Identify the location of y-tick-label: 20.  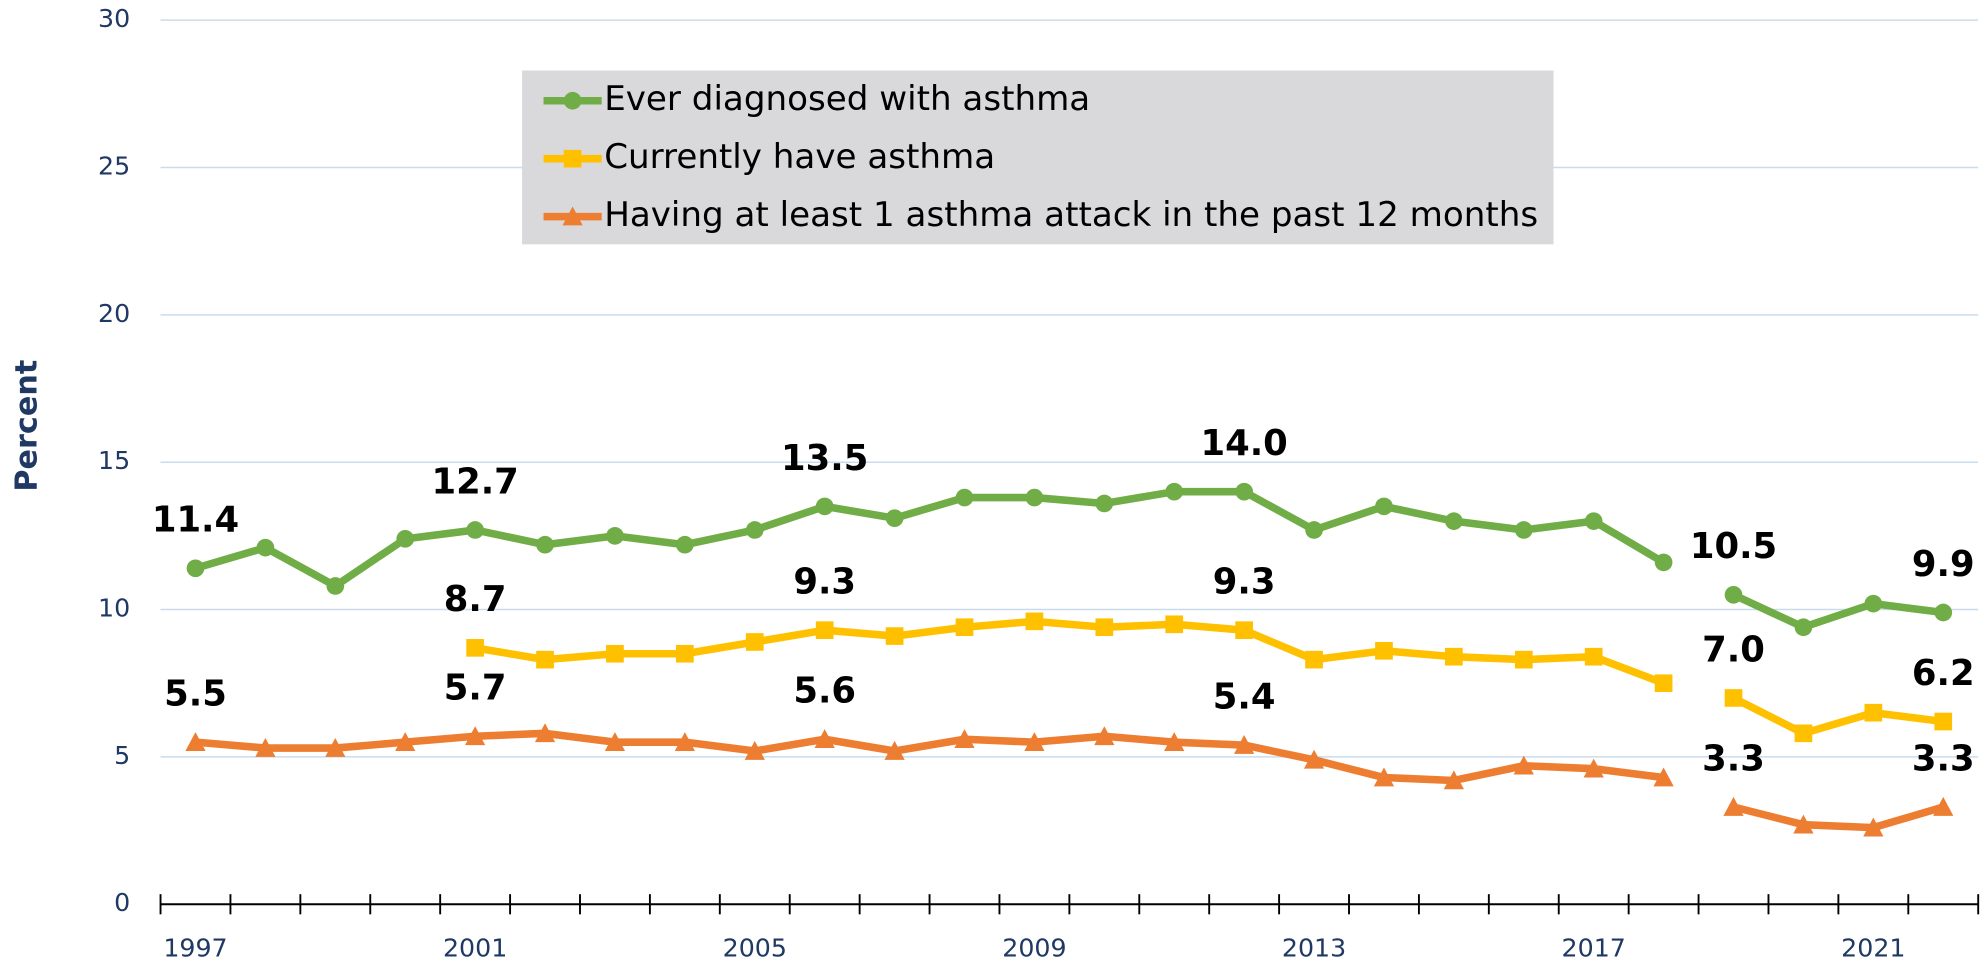
(114, 313).